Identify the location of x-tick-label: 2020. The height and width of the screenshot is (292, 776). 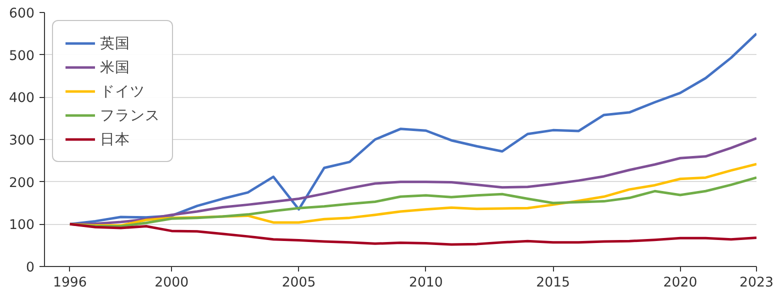
(680, 283).